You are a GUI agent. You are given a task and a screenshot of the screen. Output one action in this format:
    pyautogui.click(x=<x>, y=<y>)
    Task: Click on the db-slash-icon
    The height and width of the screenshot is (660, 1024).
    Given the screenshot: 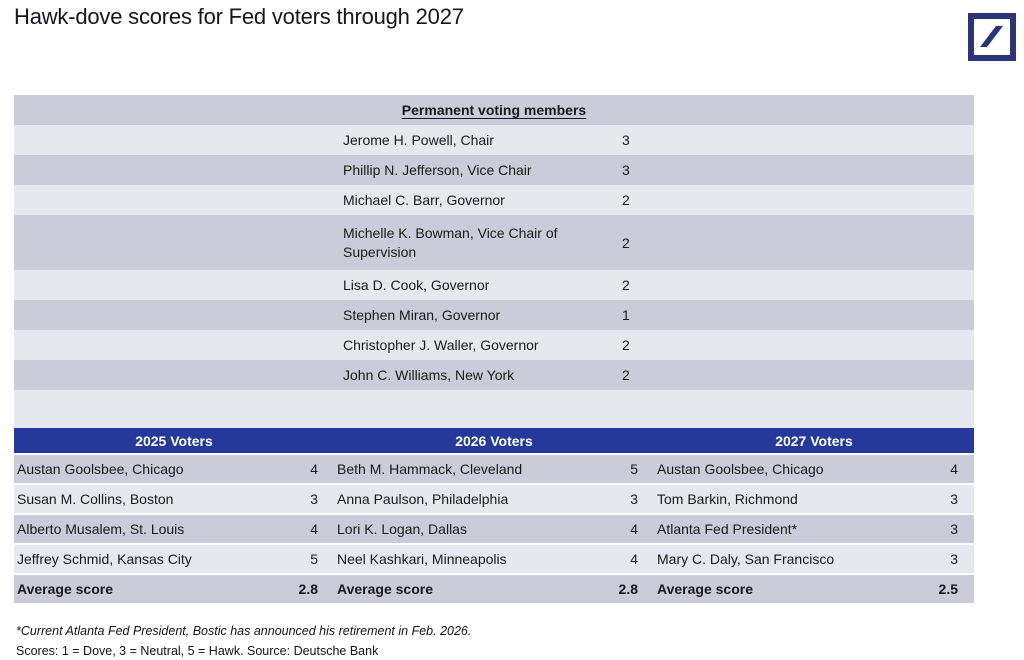 What is the action you would take?
    pyautogui.click(x=992, y=37)
    